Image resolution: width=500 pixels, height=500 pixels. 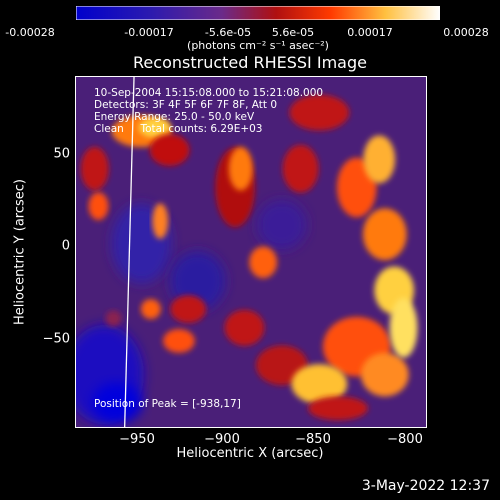 I want to click on timestamp: 3-May-2022 12:37, so click(x=425, y=486).